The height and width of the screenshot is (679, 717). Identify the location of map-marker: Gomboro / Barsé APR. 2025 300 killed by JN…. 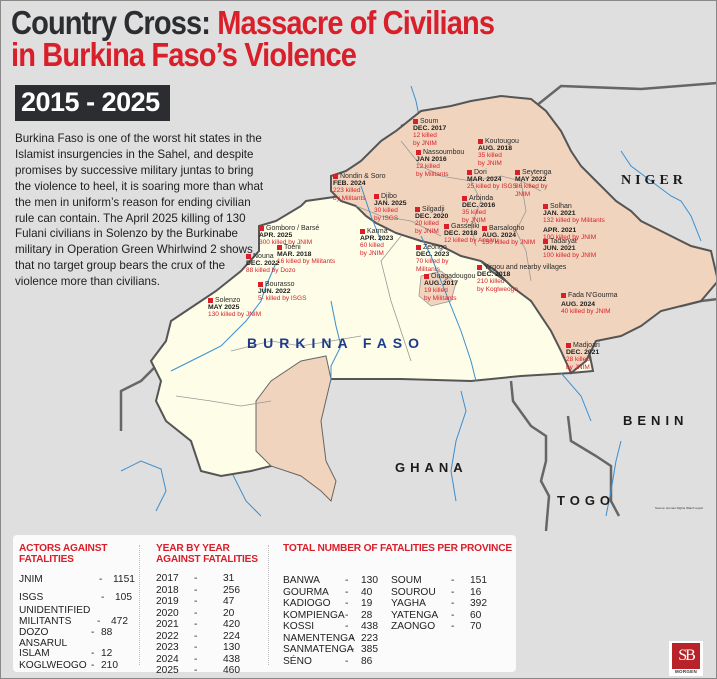
(289, 236).